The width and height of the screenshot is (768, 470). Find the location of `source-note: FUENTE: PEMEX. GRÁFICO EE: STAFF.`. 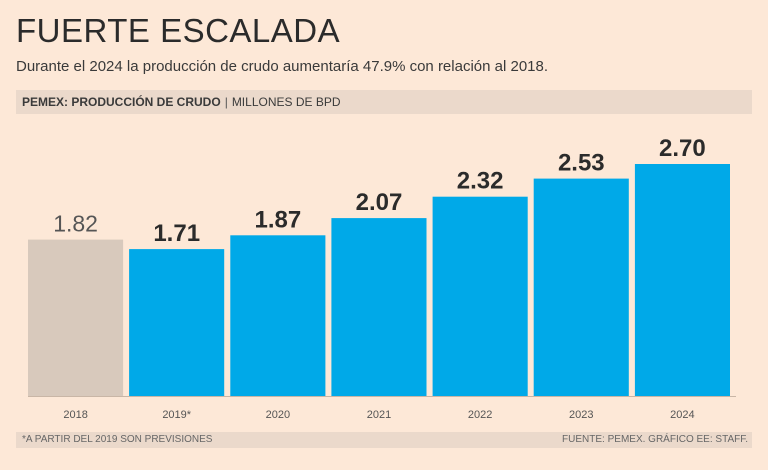

source-note: FUENTE: PEMEX. GRÁFICO EE: STAFF. is located at coordinates (655, 439).